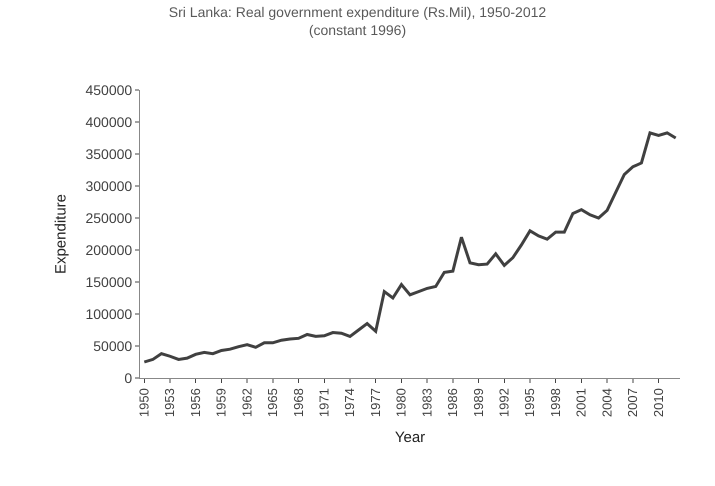 This screenshot has height=486, width=715. Describe the element at coordinates (112, 346) in the screenshot. I see `y-tick-label: 50000` at that location.